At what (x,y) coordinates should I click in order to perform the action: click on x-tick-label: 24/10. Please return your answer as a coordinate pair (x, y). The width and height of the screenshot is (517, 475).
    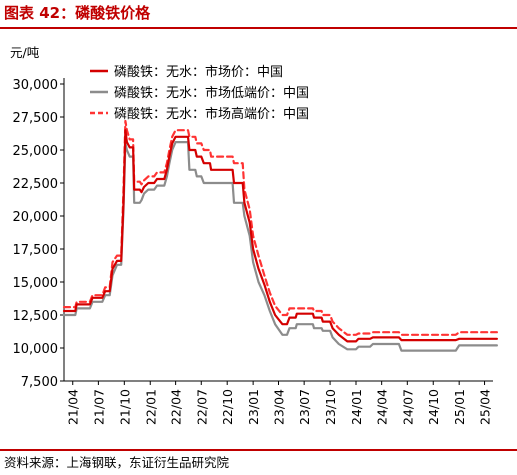
    Looking at the image, I should click on (433, 407).